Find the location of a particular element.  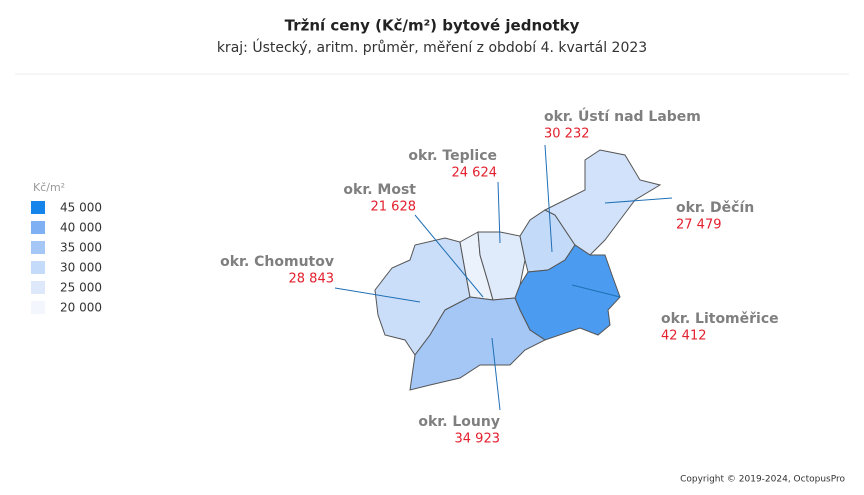

legend-label: 20 000 is located at coordinates (81, 308).